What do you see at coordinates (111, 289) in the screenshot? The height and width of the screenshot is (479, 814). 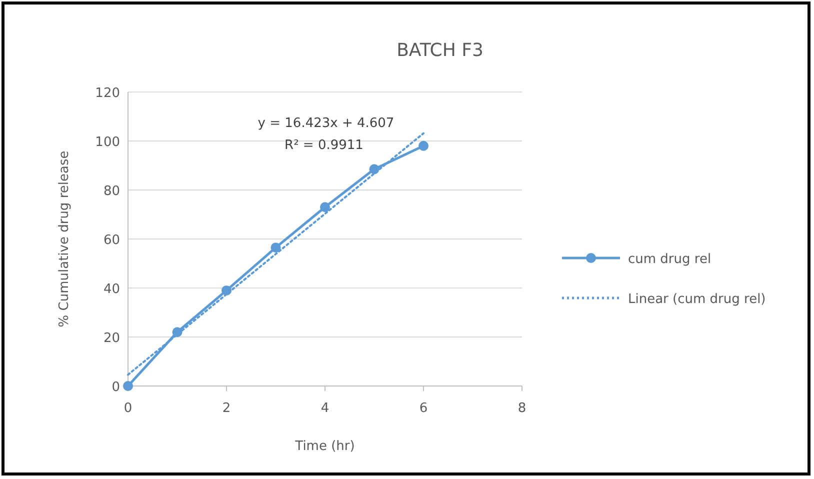 I see `y-tick-label: 40` at bounding box center [111, 289].